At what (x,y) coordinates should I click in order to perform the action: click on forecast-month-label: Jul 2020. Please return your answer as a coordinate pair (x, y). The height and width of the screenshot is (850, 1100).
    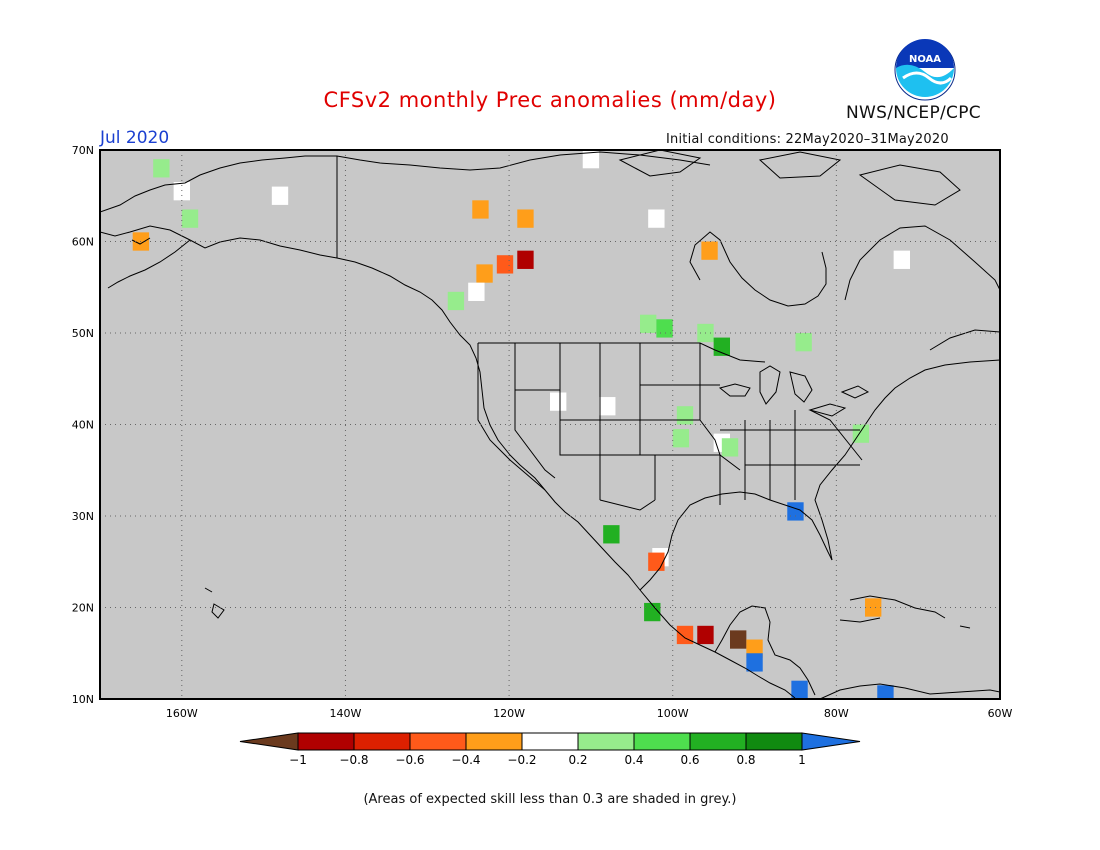
    Looking at the image, I should click on (135, 138).